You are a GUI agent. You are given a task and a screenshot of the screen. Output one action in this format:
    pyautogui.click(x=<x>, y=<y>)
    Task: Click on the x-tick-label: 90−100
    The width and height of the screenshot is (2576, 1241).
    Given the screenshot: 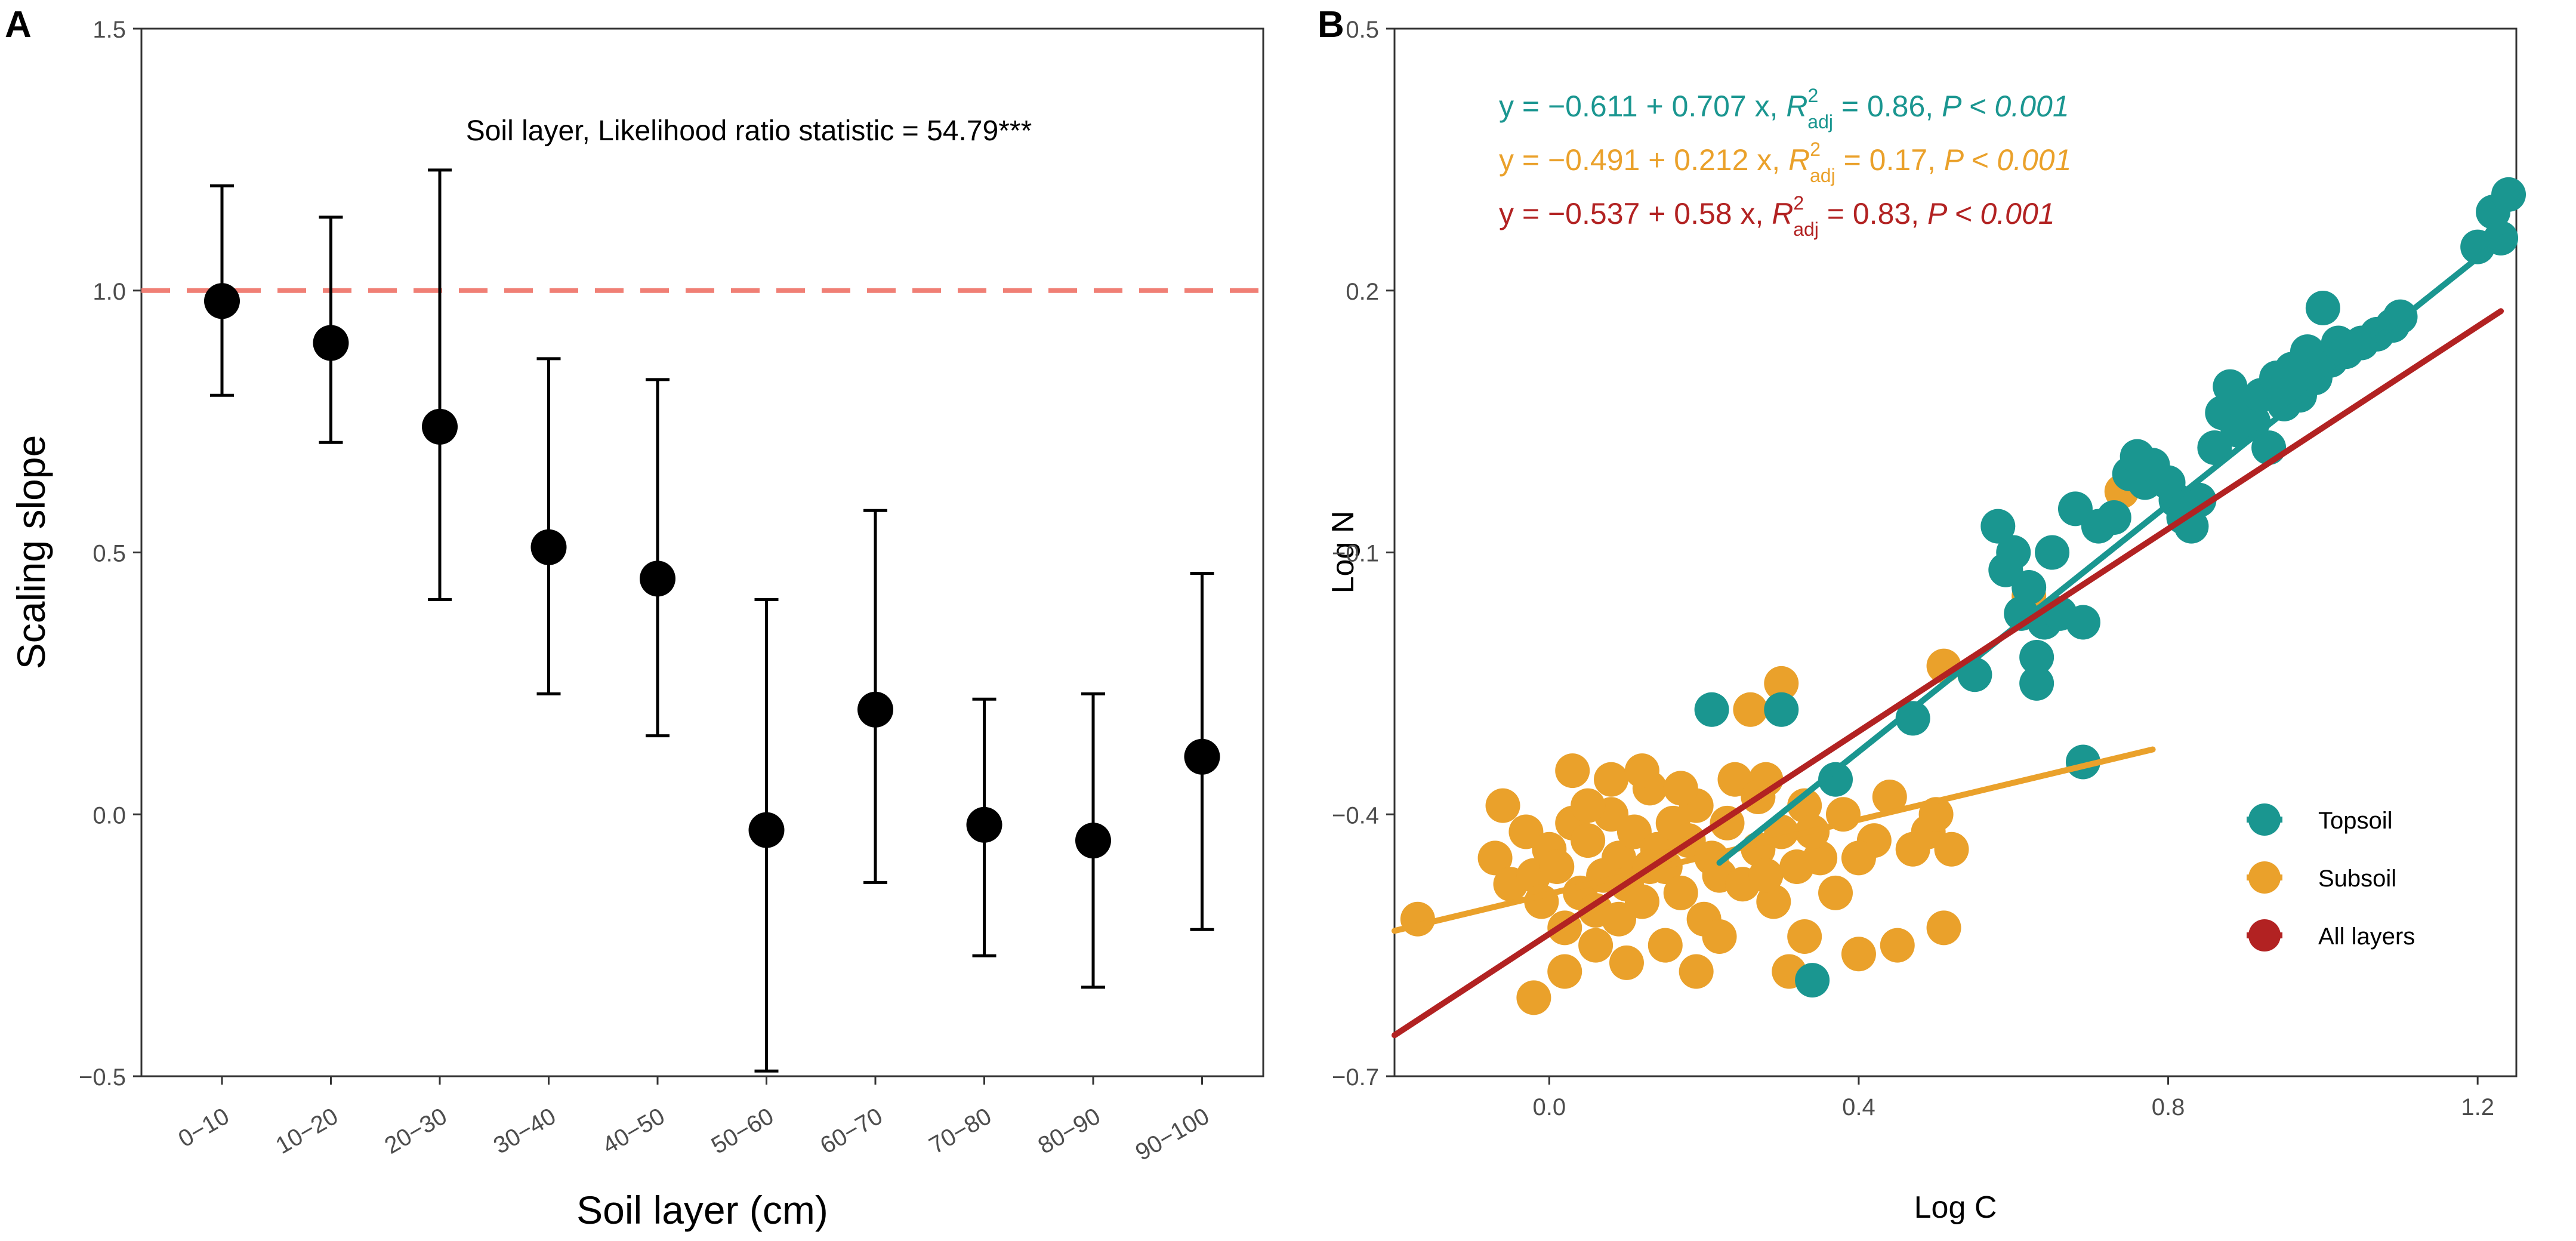 What is the action you would take?
    pyautogui.click(x=1173, y=1134)
    